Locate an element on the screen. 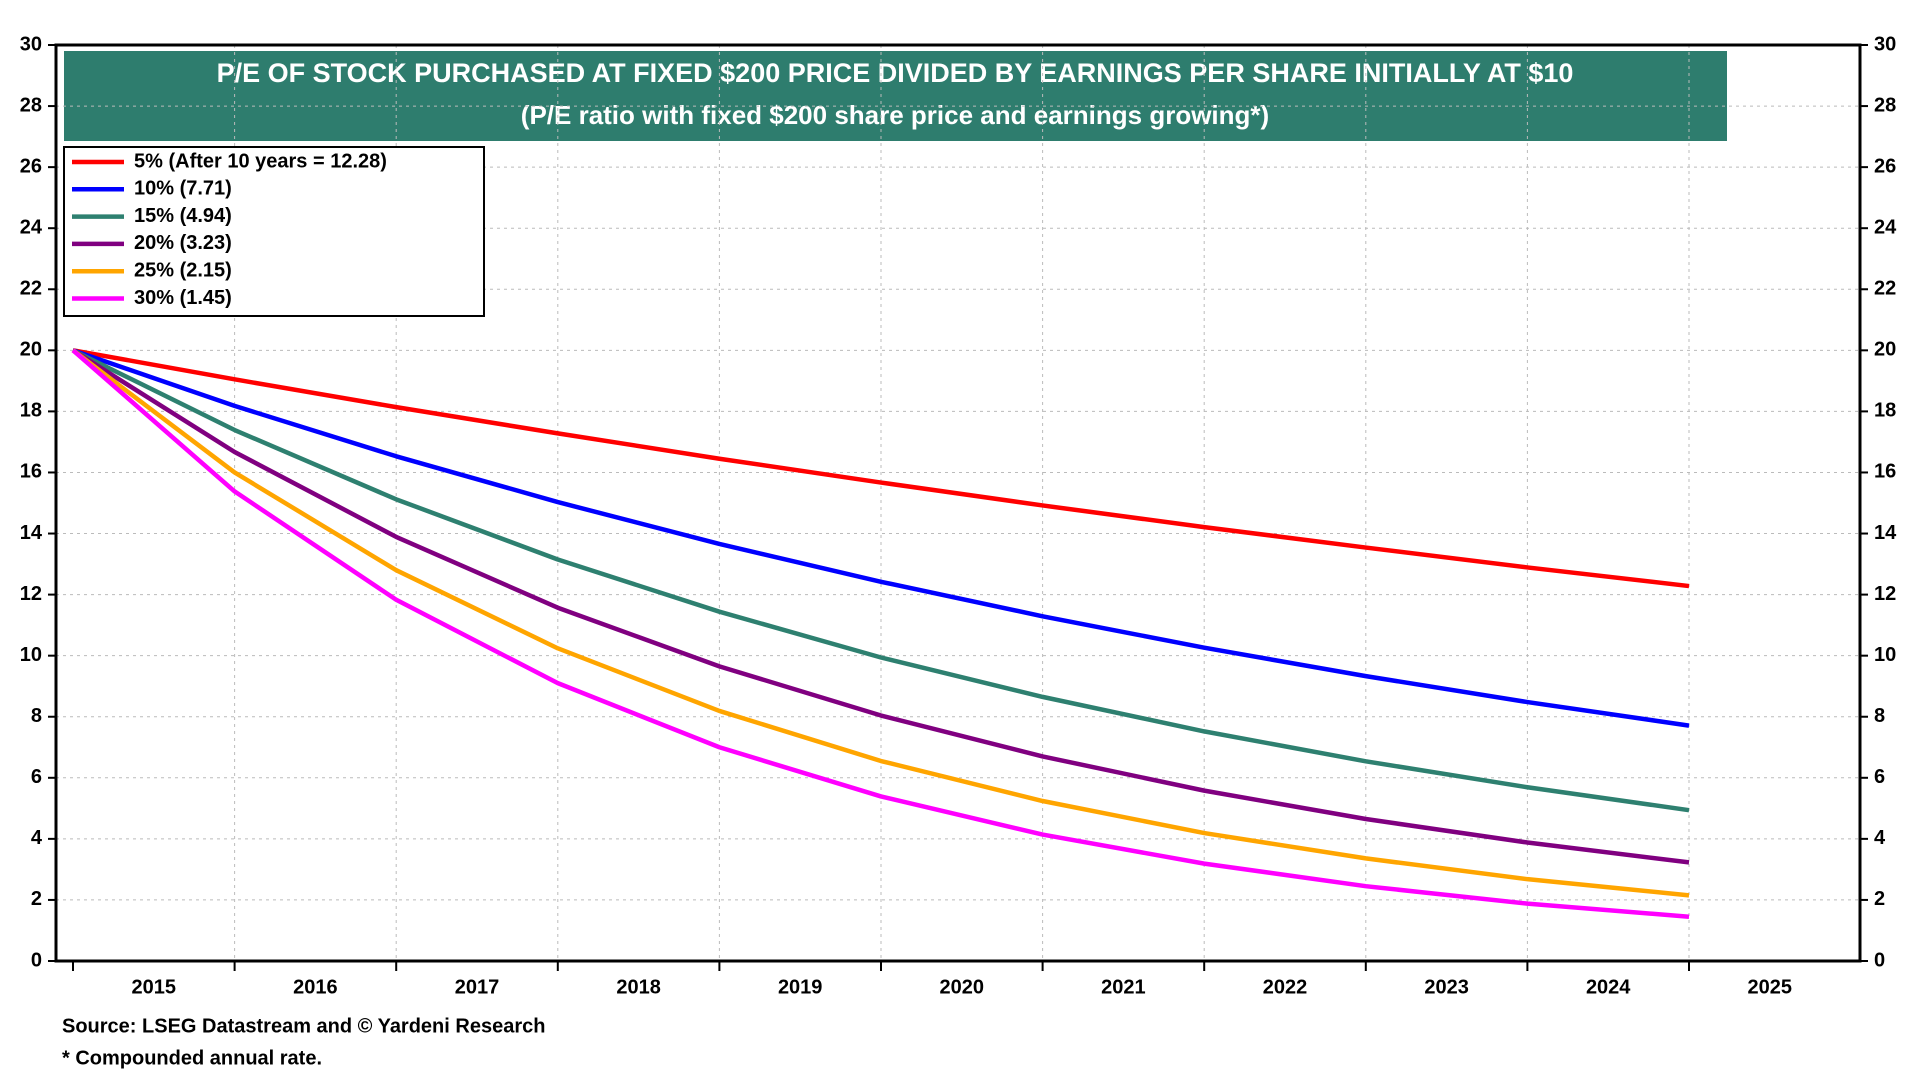 The image size is (1920, 1080). x-tick-label: 2016 is located at coordinates (315, 987).